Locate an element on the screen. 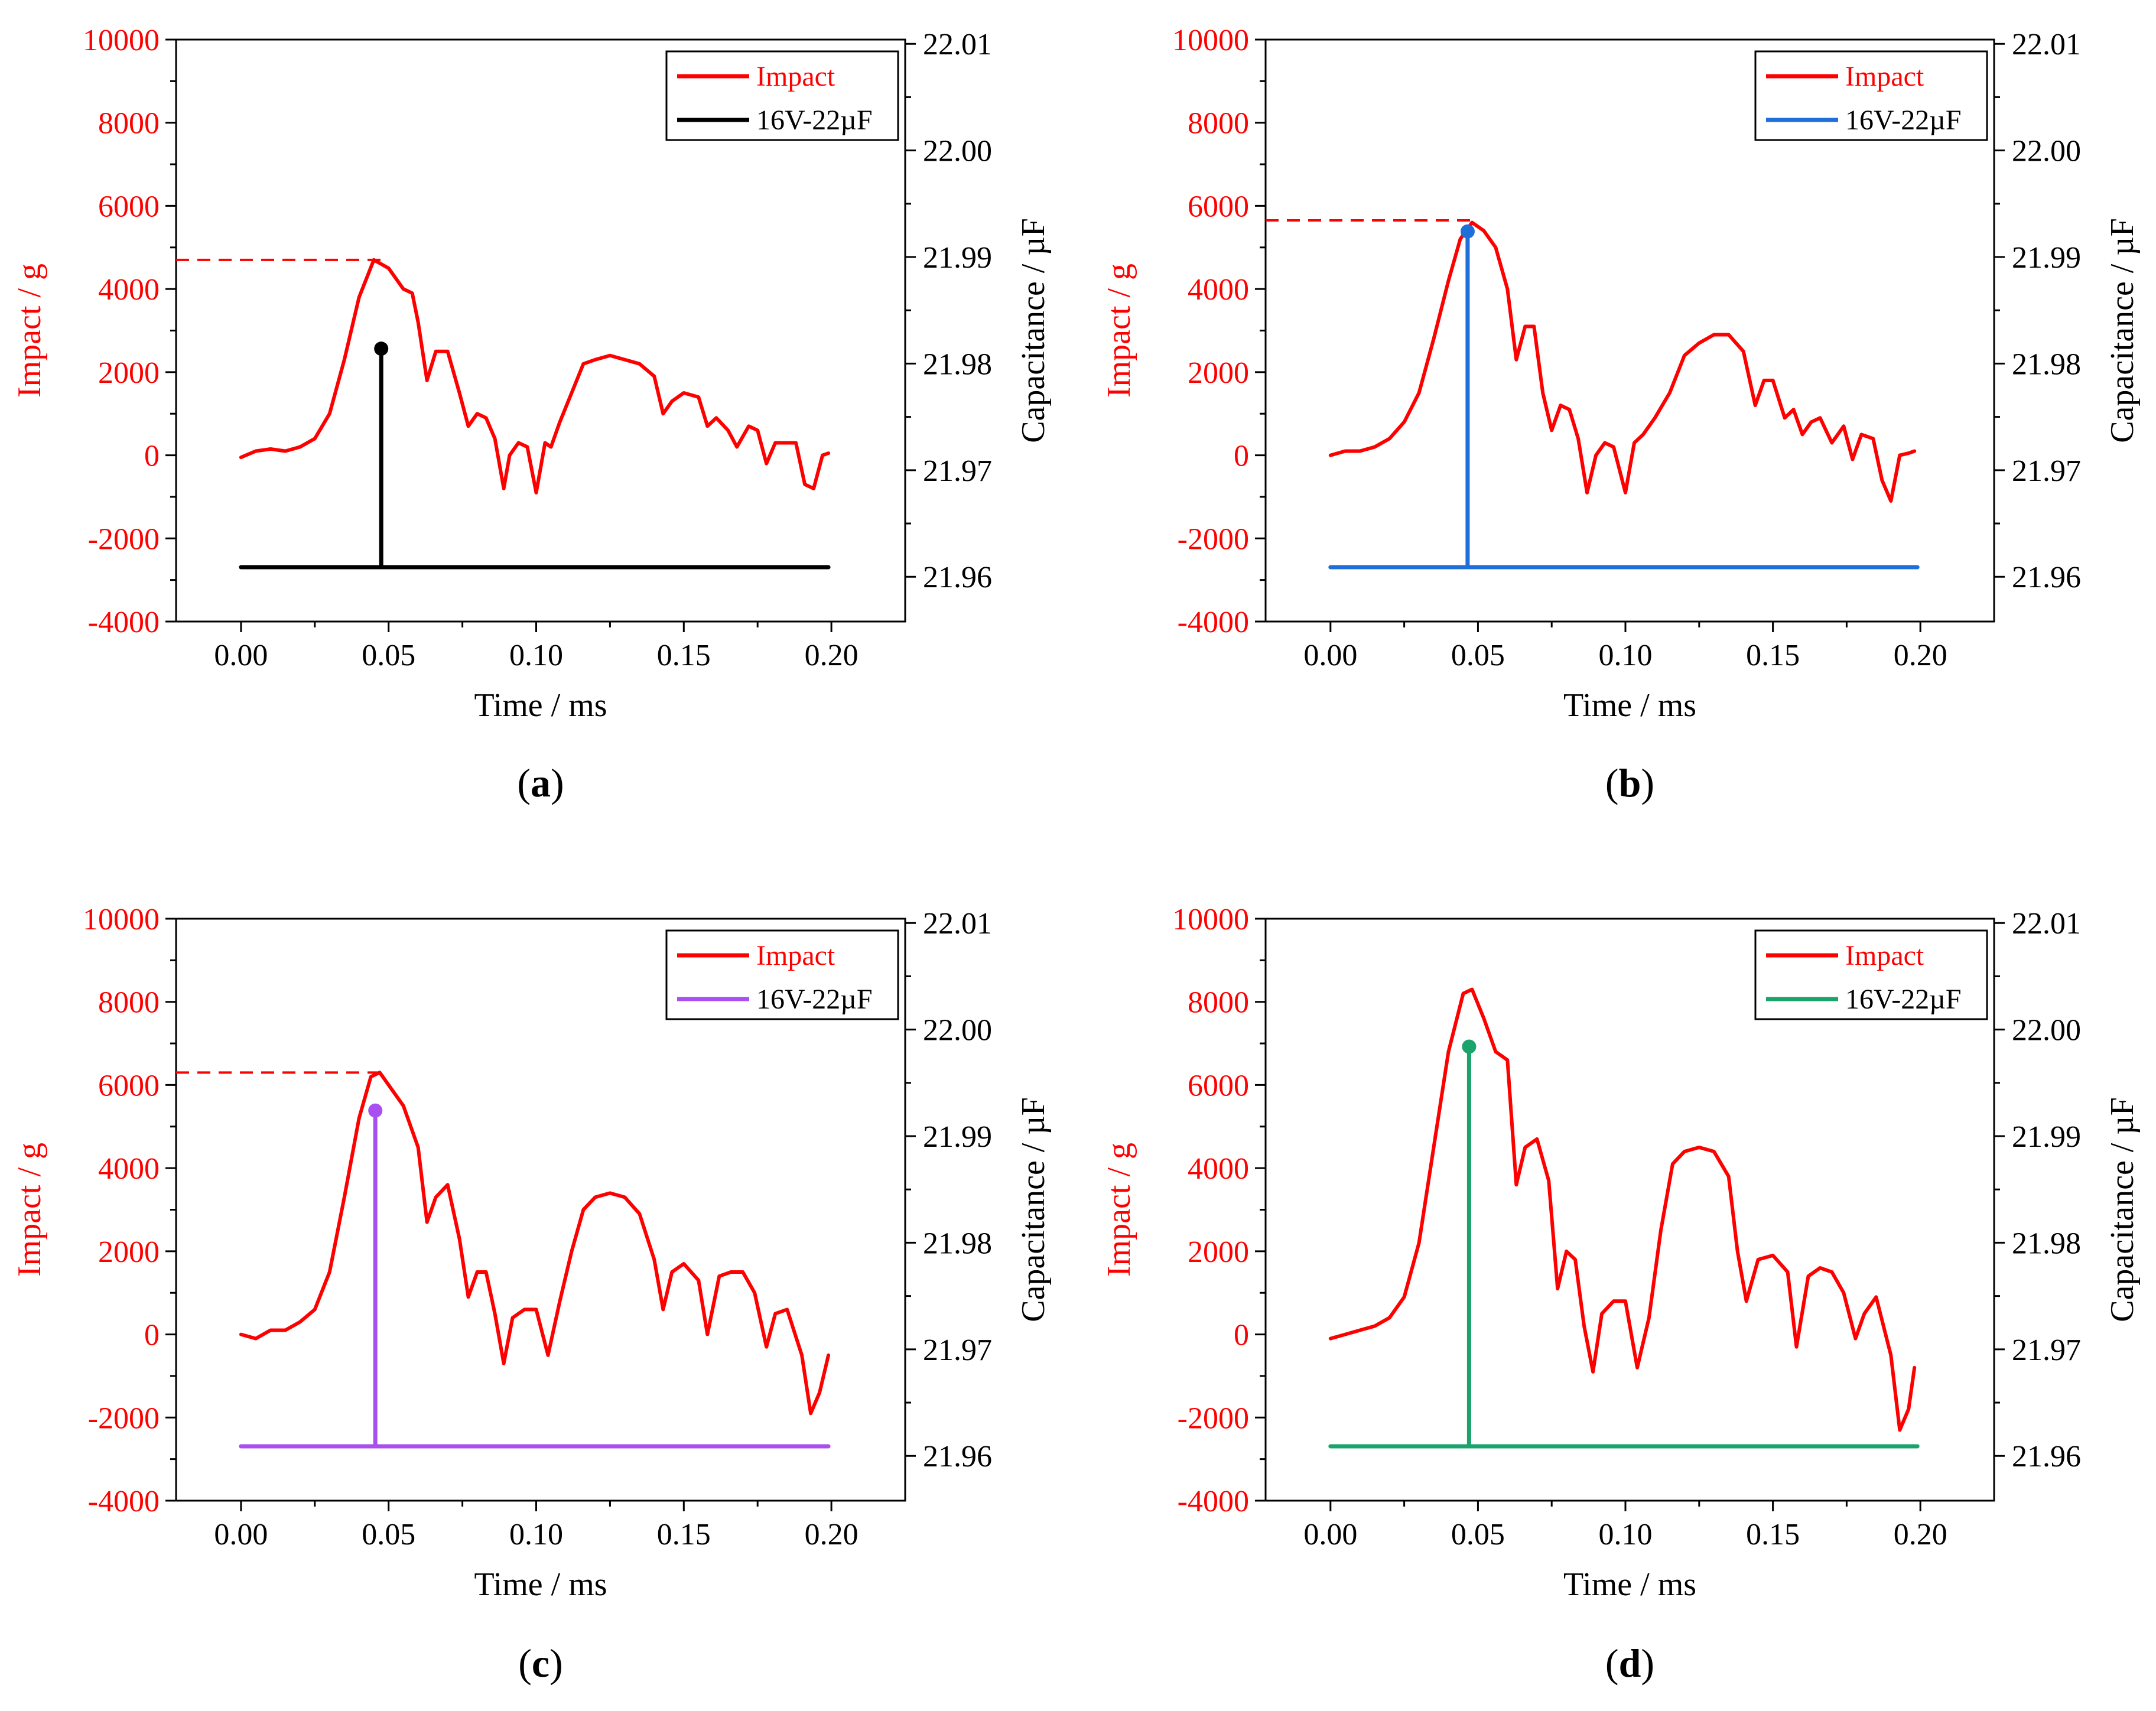  panel-letter: c is located at coordinates (540, 1663).